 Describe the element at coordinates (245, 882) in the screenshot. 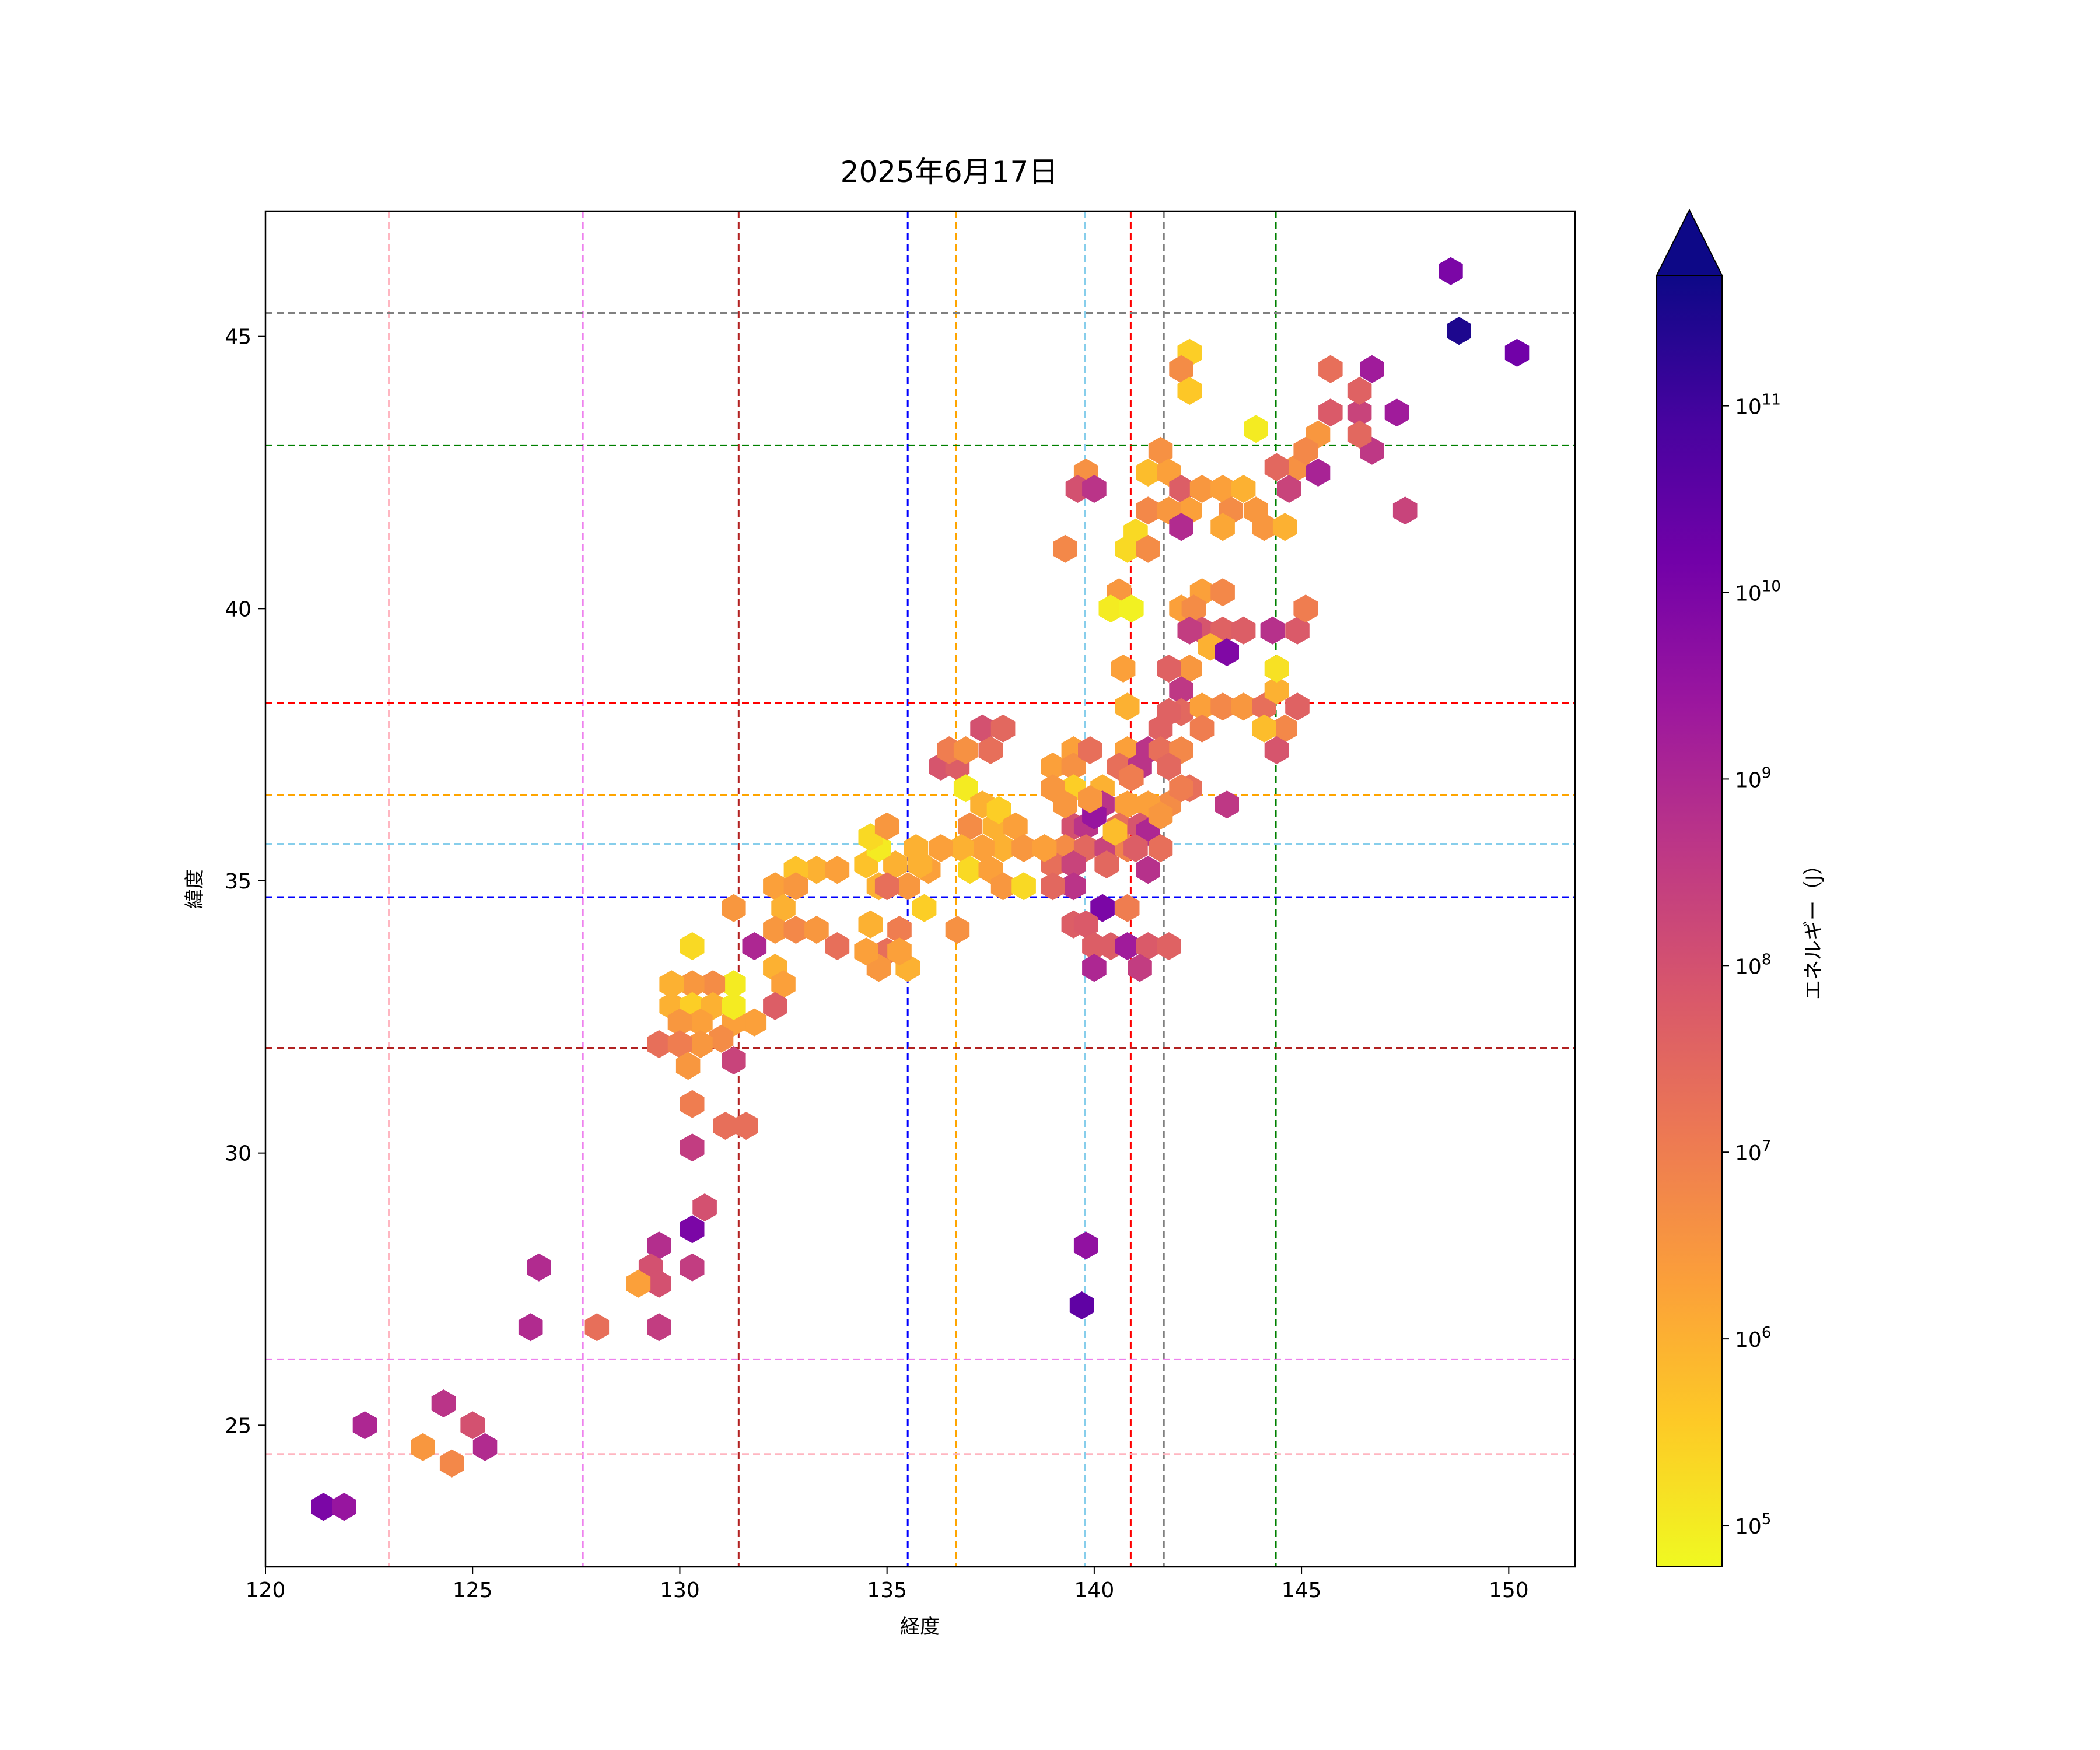

I see `y-axis: 25 30 35 40 45` at that location.